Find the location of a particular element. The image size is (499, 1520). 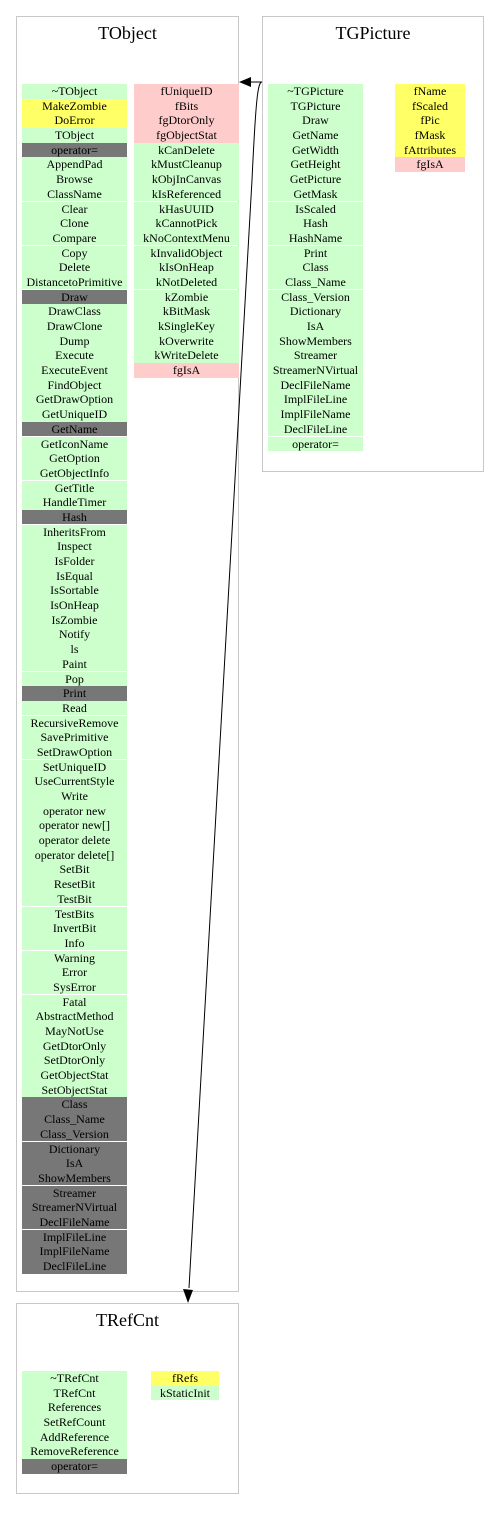

method-item: TestBits is located at coordinates (74, 913).